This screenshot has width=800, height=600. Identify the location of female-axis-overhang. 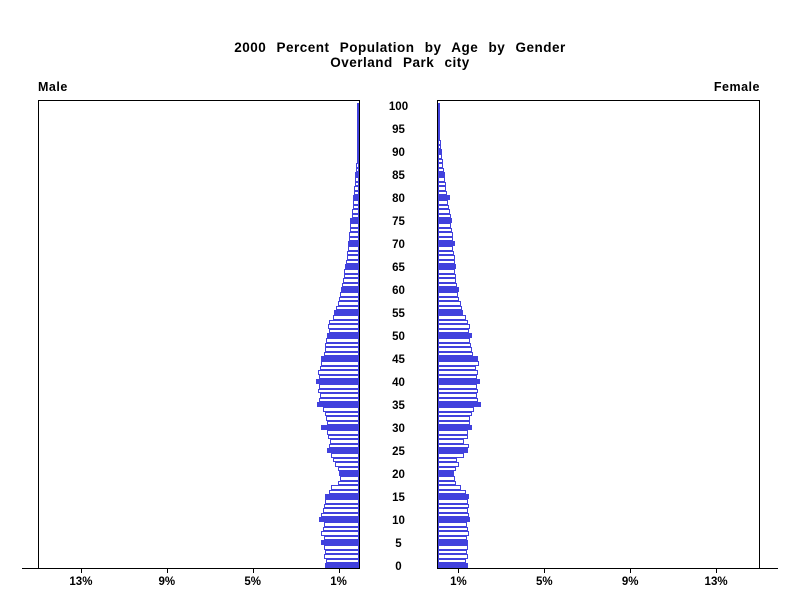
(769, 568).